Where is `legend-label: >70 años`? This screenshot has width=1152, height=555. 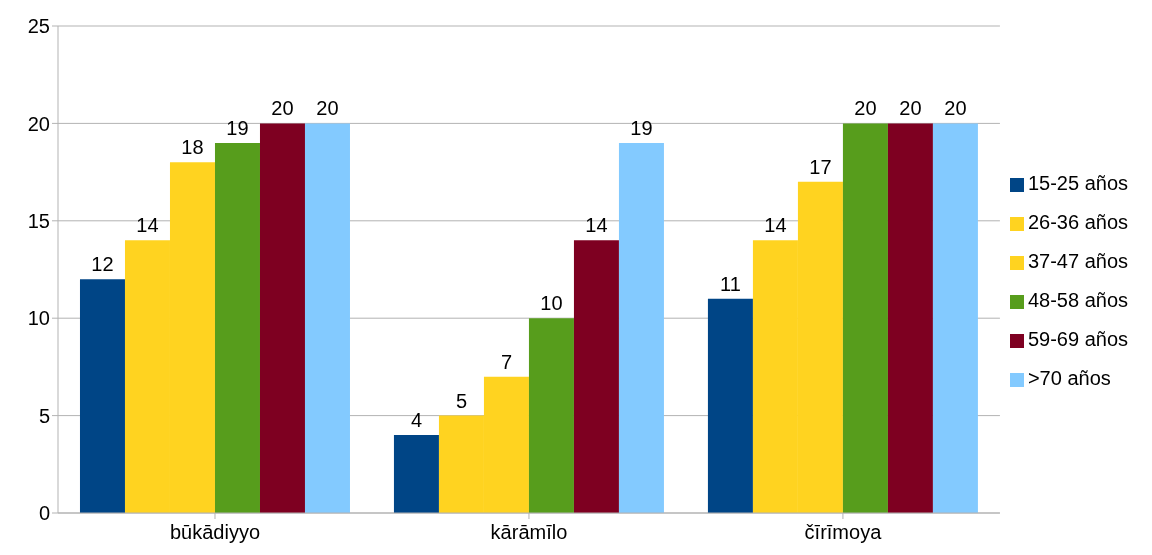 legend-label: >70 años is located at coordinates (1069, 377).